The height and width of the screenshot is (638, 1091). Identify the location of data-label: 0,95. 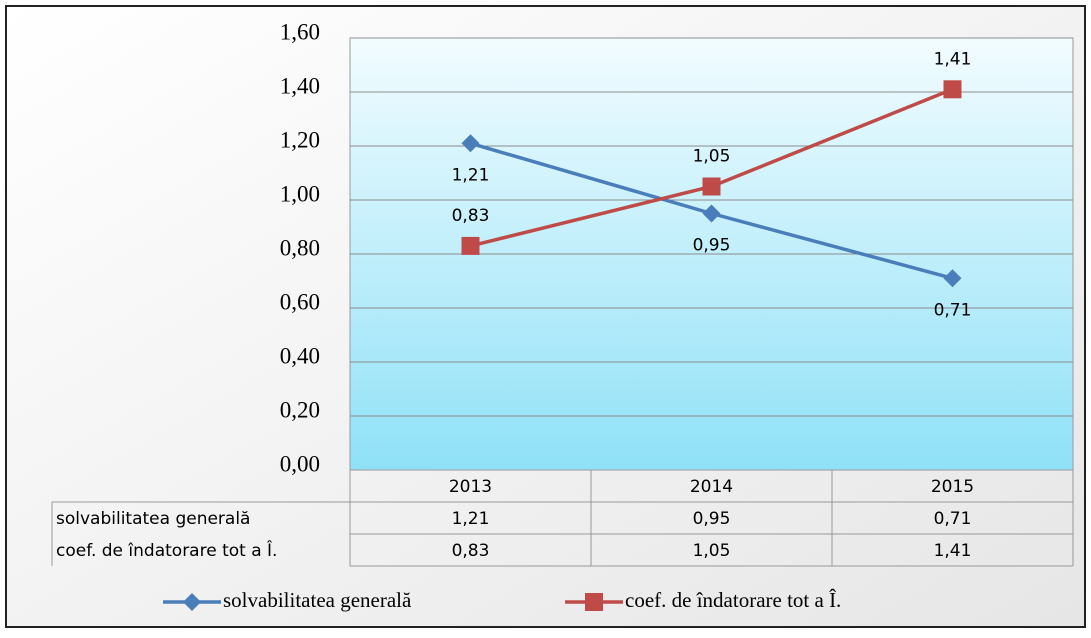
(712, 246).